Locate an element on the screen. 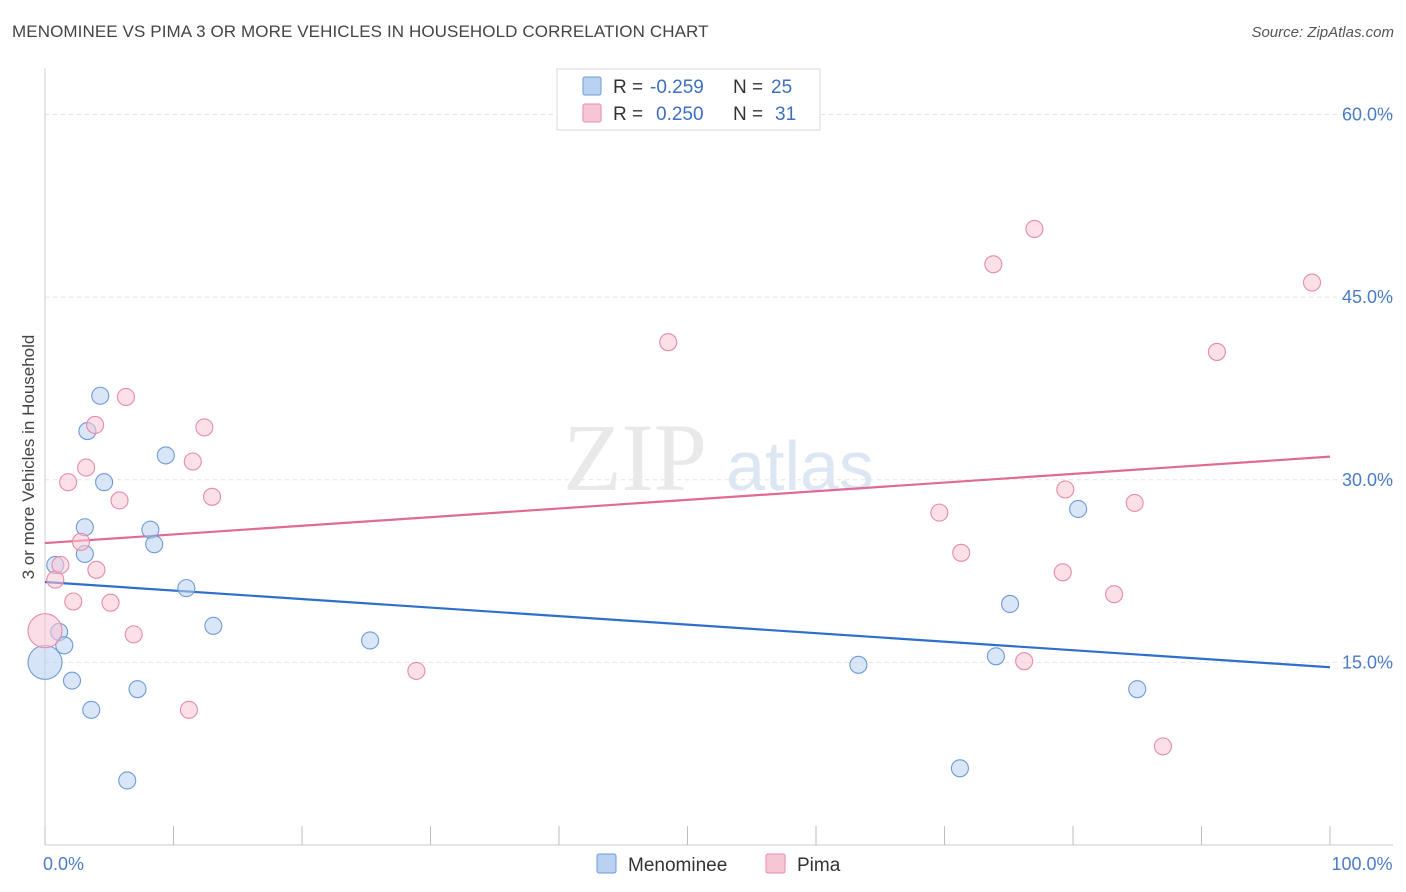 Image resolution: width=1406 pixels, height=892 pixels. x-tick-labels: 0.0% 100.0% is located at coordinates (718, 864).